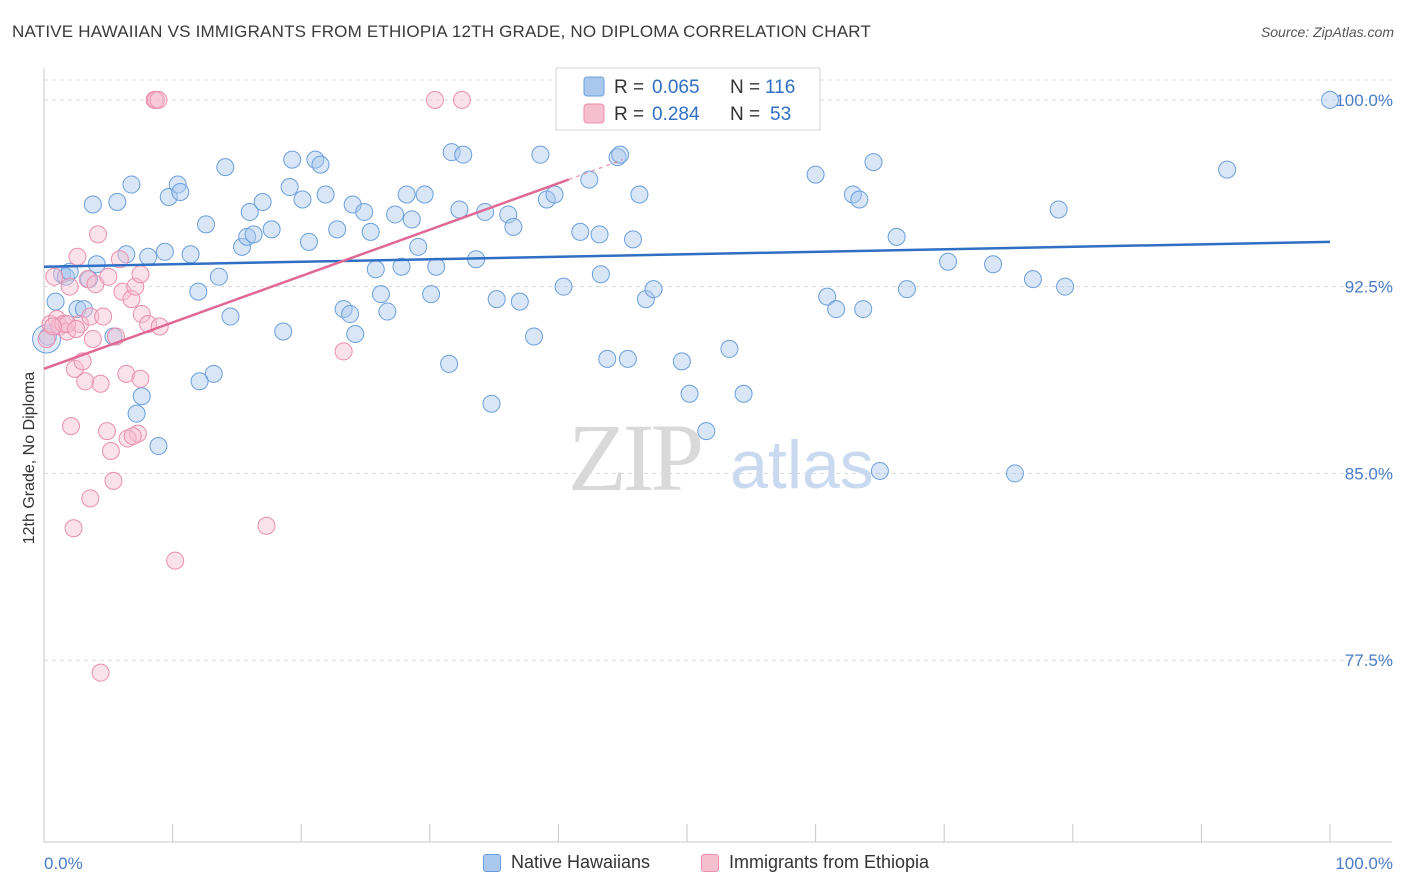  What do you see at coordinates (629, 114) in the screenshot?
I see `legend-r-label-2: R =` at bounding box center [629, 114].